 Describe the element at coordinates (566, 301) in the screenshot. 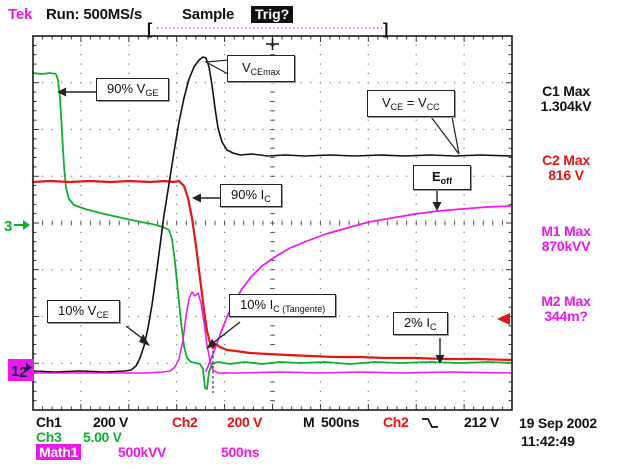

I see `measurement-label: M2 Max` at that location.